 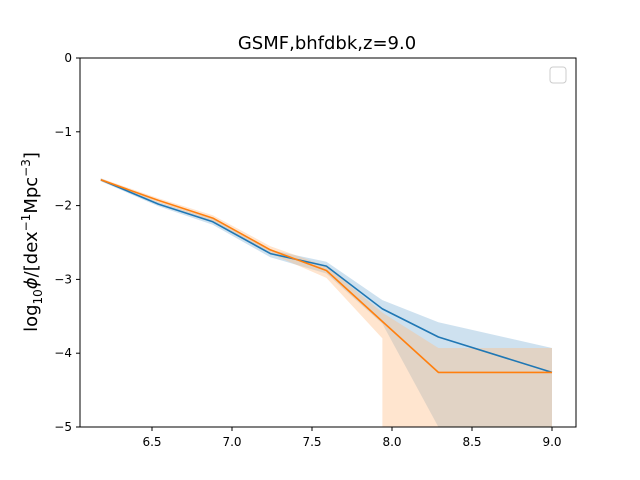 I want to click on x-tick-label: 8.5, so click(x=471, y=442).